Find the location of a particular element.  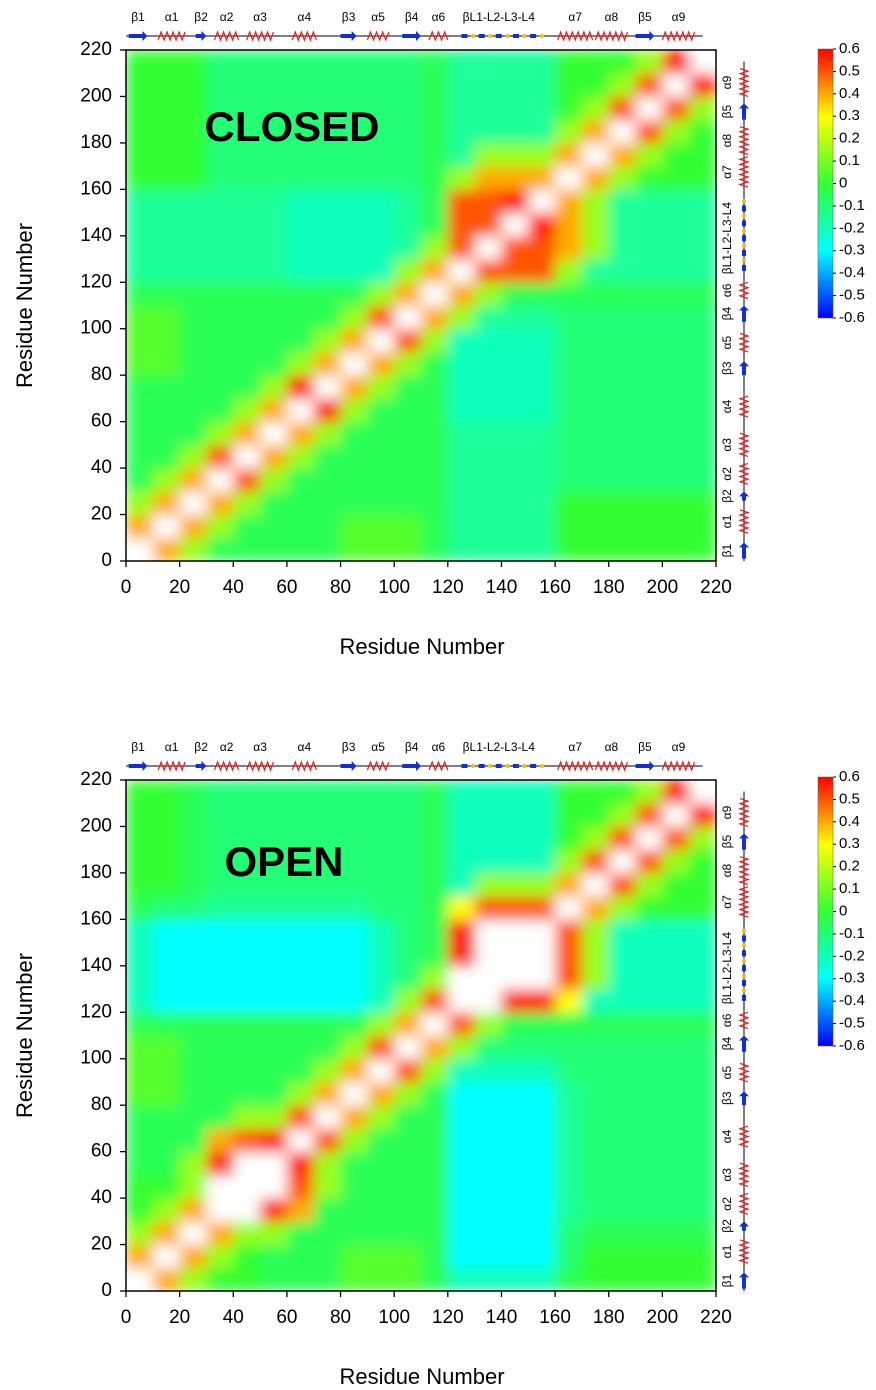

ss-label: β3 is located at coordinates (727, 368).